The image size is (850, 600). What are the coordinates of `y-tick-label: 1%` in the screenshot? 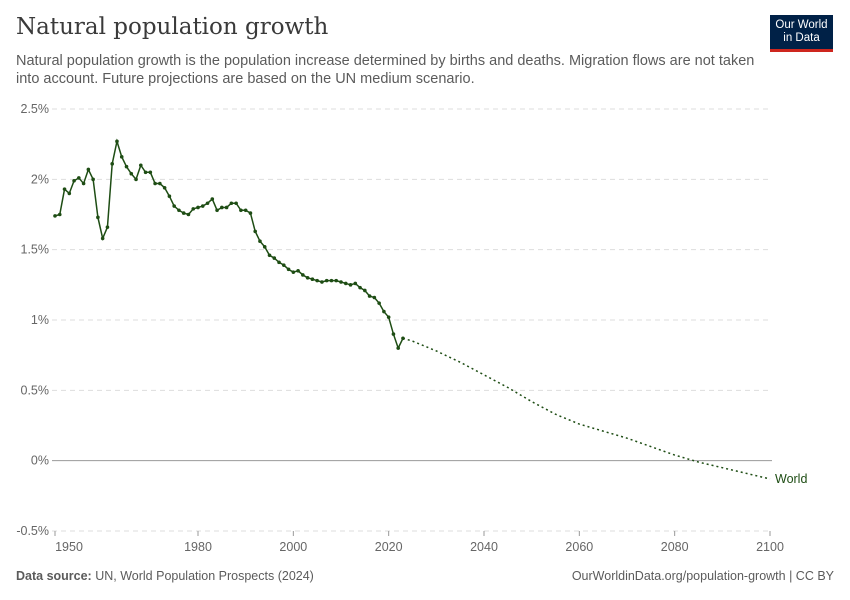 It's located at (40, 320).